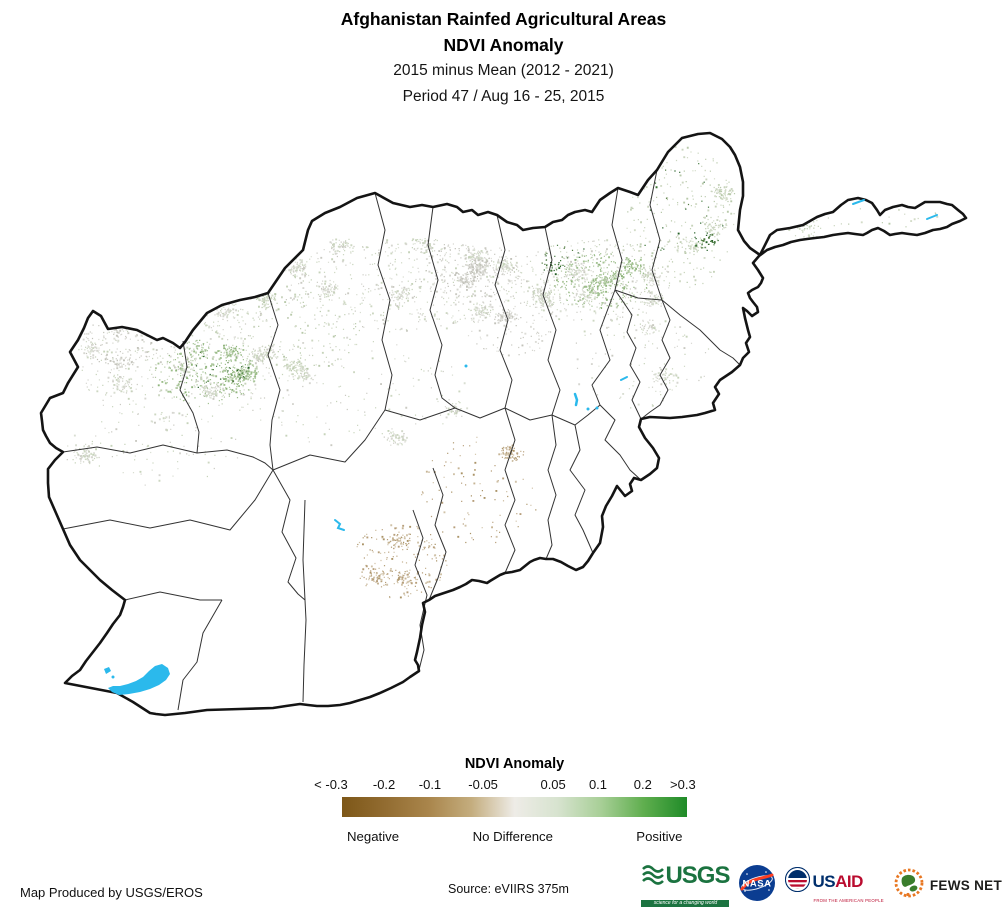 Image resolution: width=1007 pixels, height=912 pixels. I want to click on legend-label-positive: Positive, so click(659, 836).